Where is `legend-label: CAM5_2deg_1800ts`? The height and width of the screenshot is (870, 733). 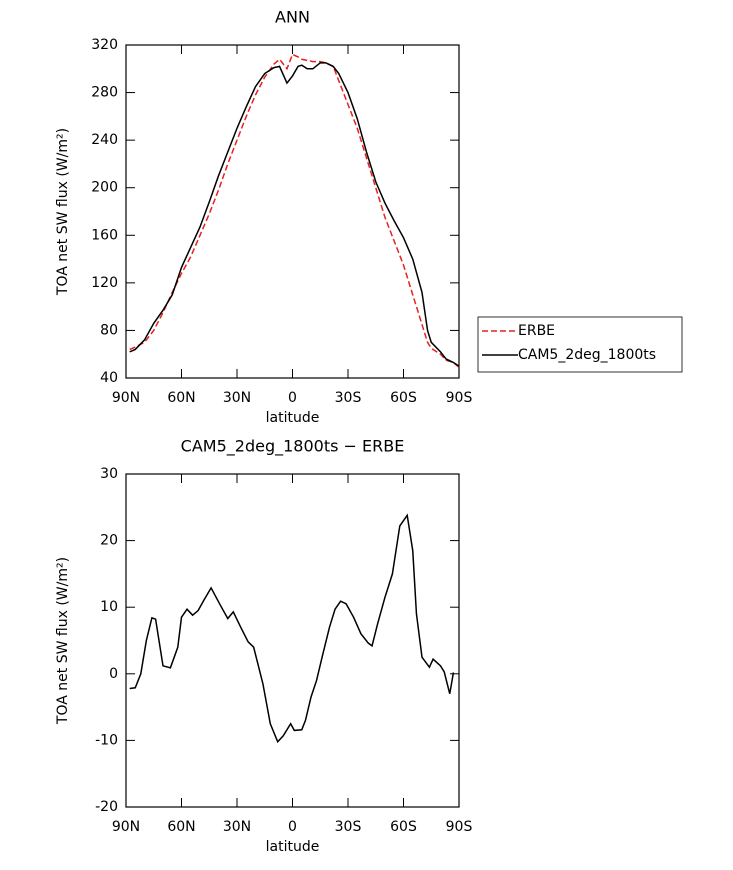
legend-label: CAM5_2deg_1800ts is located at coordinates (587, 355).